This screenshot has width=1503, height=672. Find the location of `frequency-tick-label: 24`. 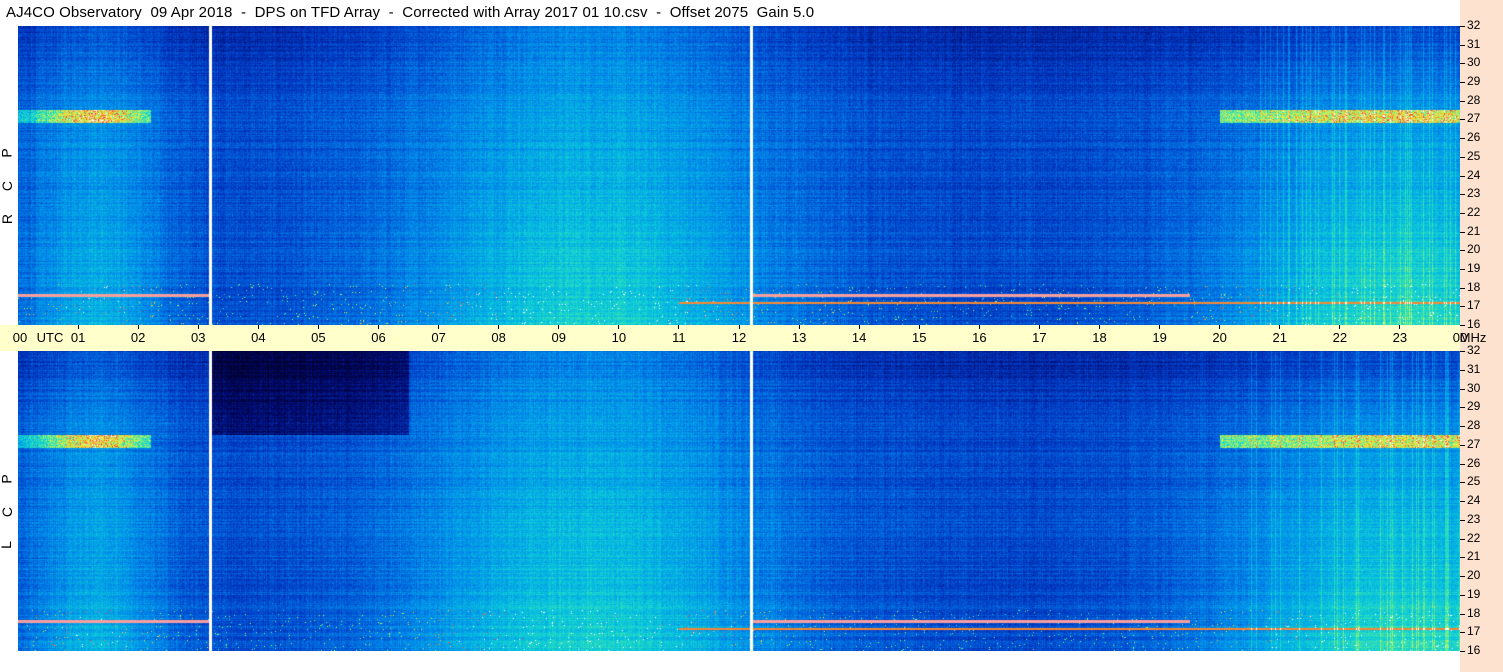

frequency-tick-label: 24 is located at coordinates (1474, 174).